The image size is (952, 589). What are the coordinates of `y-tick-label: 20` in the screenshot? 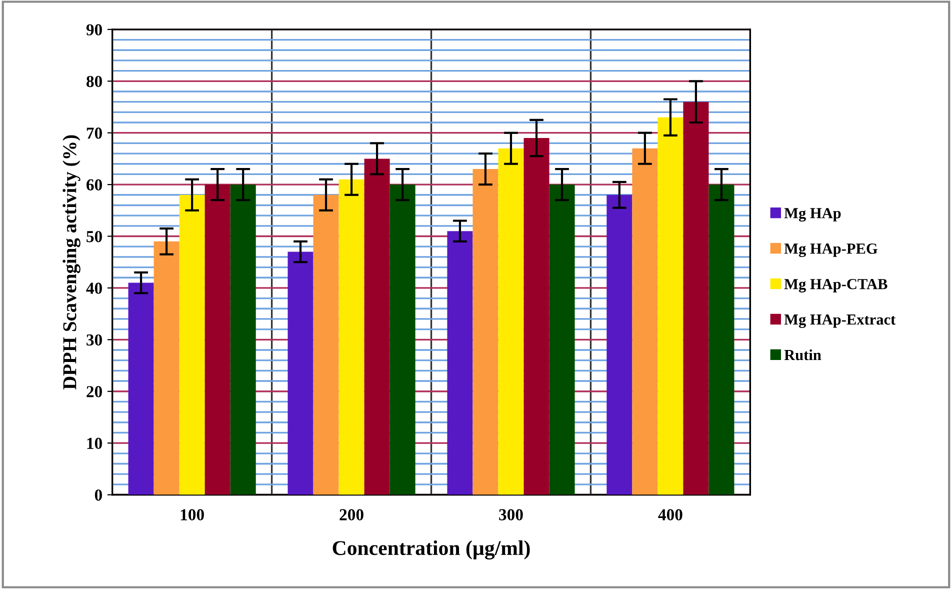 It's located at (94, 392).